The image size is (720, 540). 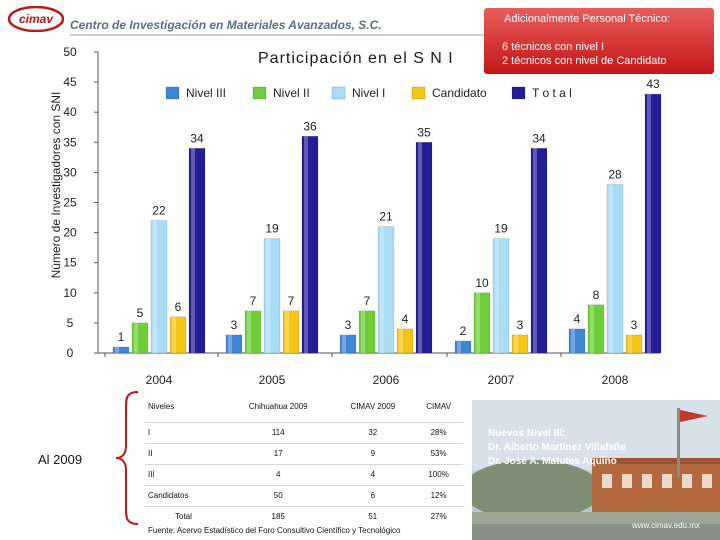 What do you see at coordinates (127, 458) in the screenshot?
I see `left-brace` at bounding box center [127, 458].